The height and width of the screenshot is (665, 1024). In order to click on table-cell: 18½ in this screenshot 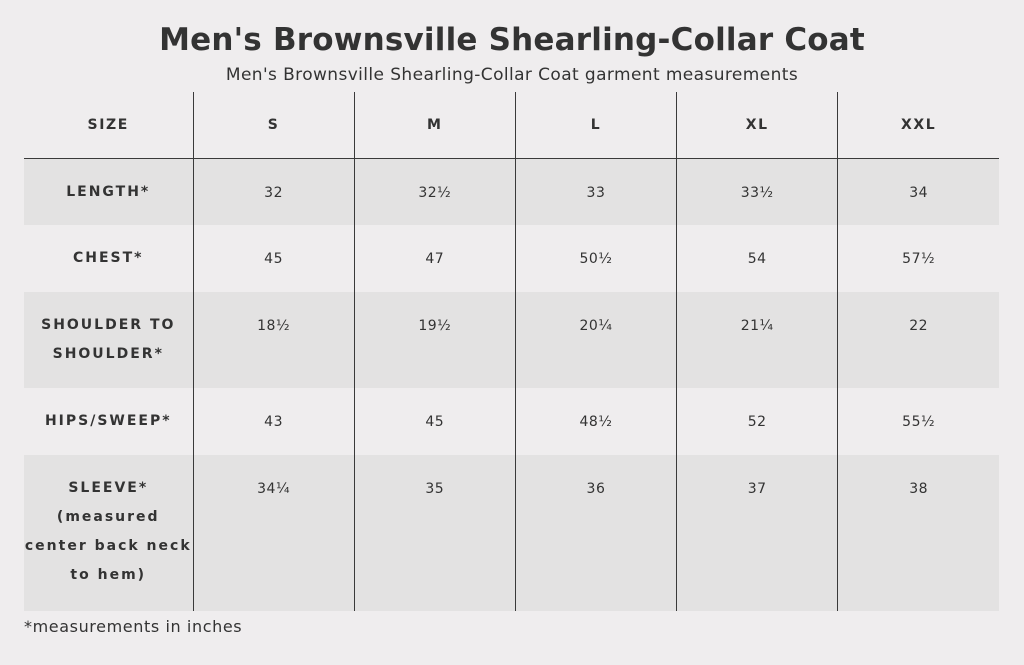, I will do `click(273, 339)`.